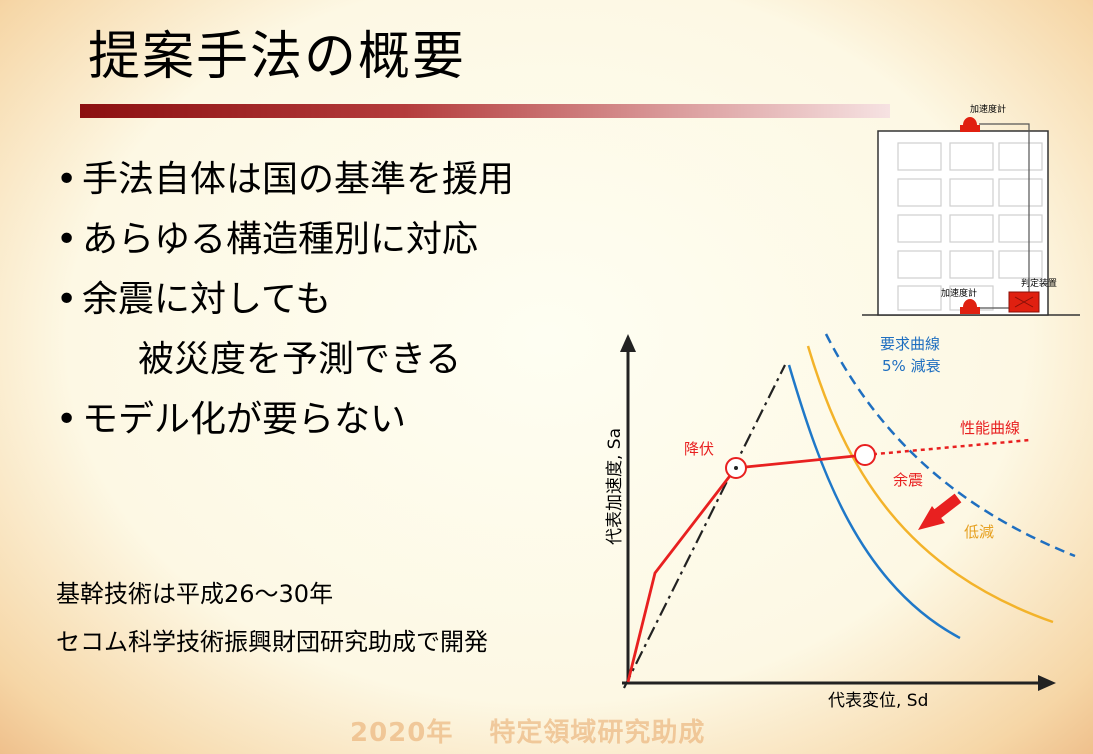 The height and width of the screenshot is (754, 1093). I want to click on bullet-item: • あらゆる構造種別に対応, so click(285, 240).